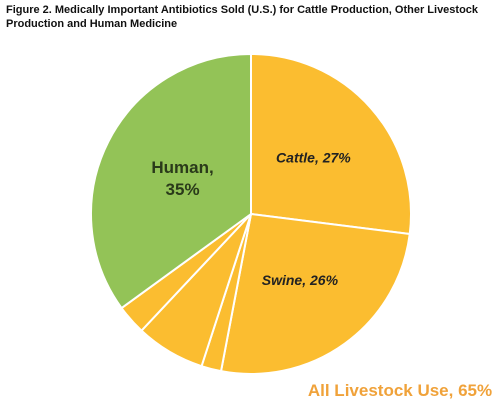 The height and width of the screenshot is (413, 500). What do you see at coordinates (400, 390) in the screenshot?
I see `annotation: All Livestock Use, 65%` at bounding box center [400, 390].